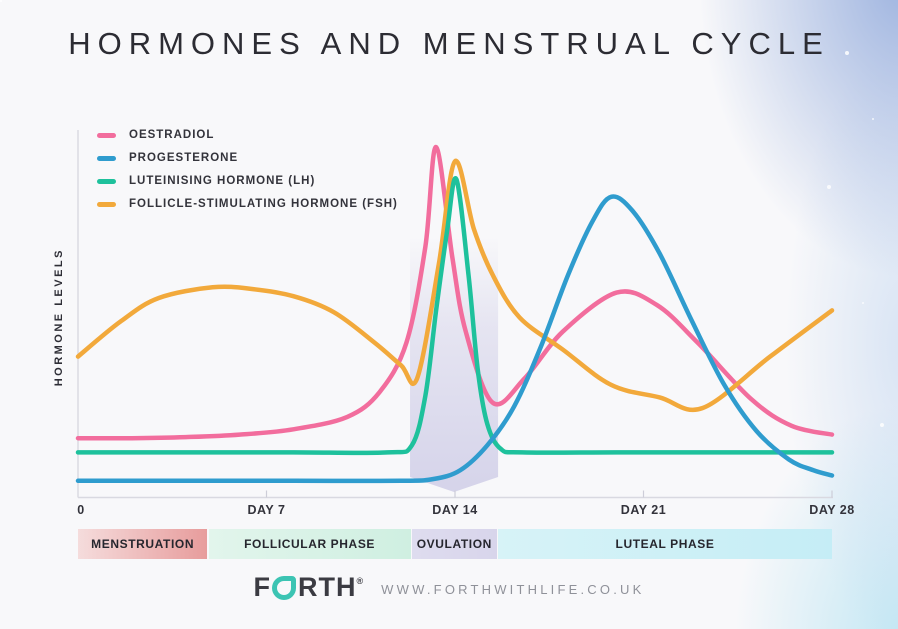 The image size is (898, 629). Describe the element at coordinates (513, 589) in the screenshot. I see `website-url: WWW.FORTHWITHLIFE.CO.UK` at that location.